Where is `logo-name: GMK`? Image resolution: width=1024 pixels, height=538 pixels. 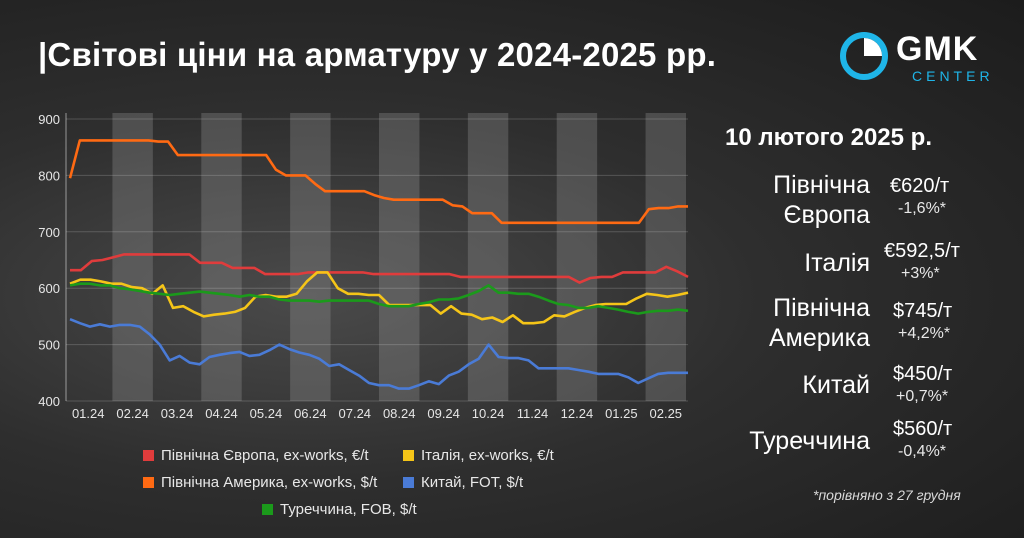 logo-name: GMK is located at coordinates (937, 49).